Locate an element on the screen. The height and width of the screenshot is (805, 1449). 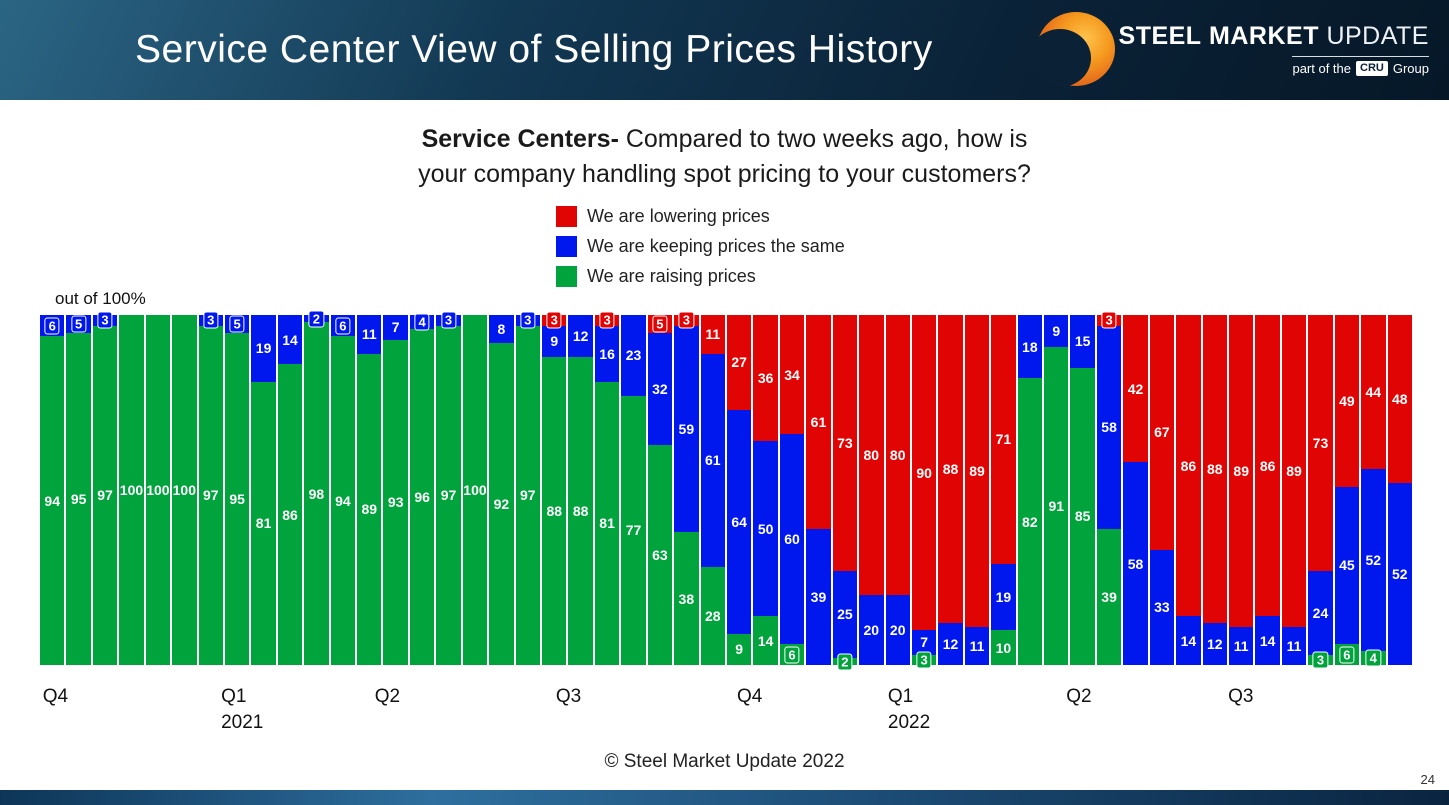
segment-value-raising: 88 is located at coordinates (580, 511).